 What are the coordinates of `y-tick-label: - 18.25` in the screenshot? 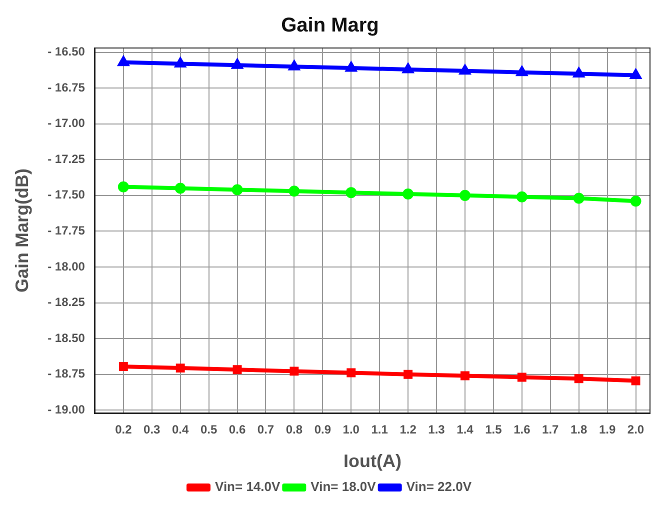 It's located at (67, 302).